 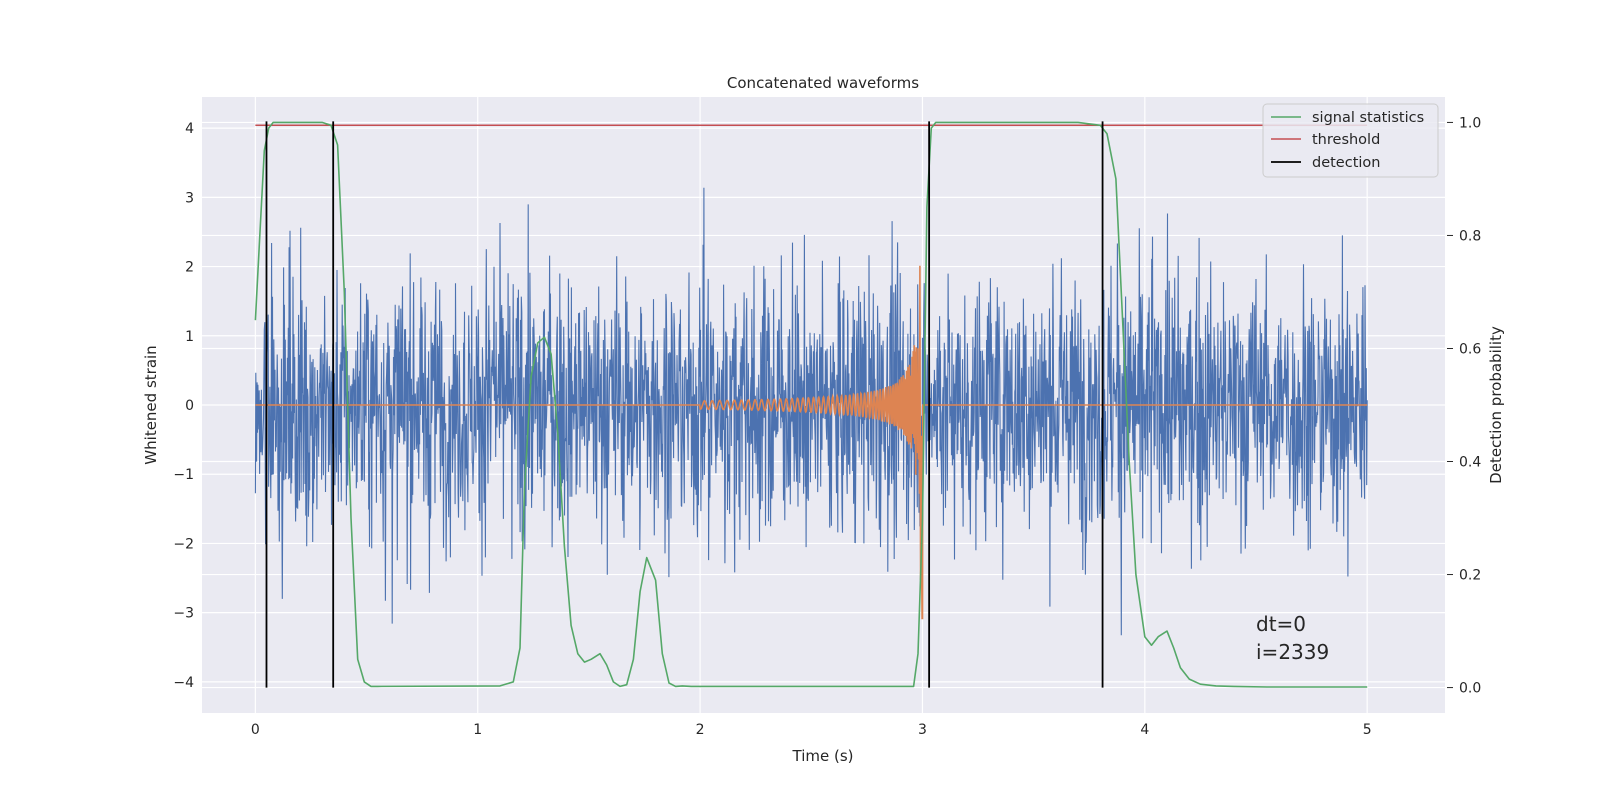 What do you see at coordinates (477, 730) in the screenshot?
I see `x-tick-label: 1` at bounding box center [477, 730].